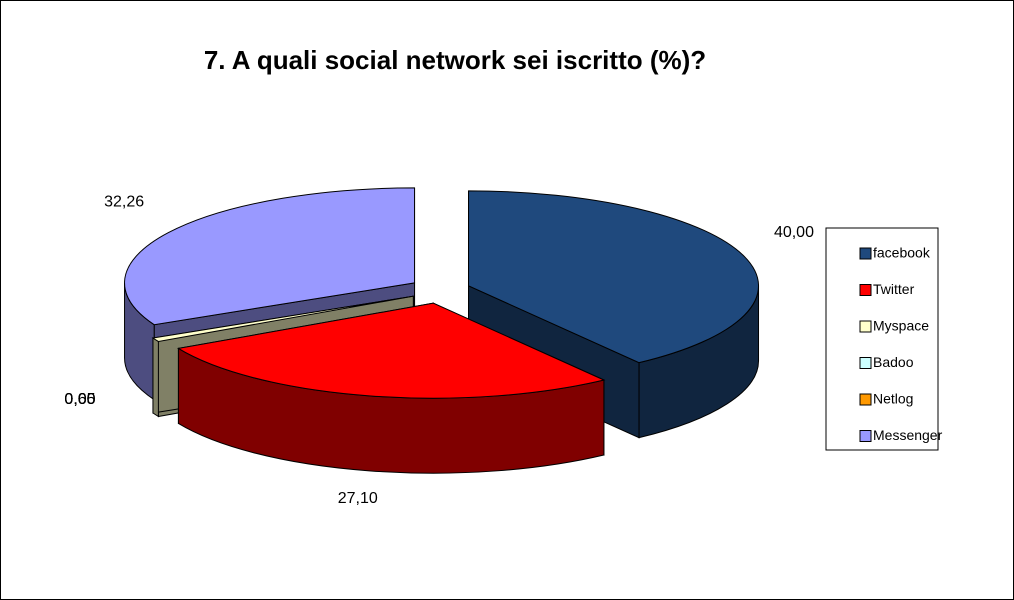 Image resolution: width=1014 pixels, height=600 pixels. I want to click on legend-label: Messenger, so click(908, 435).